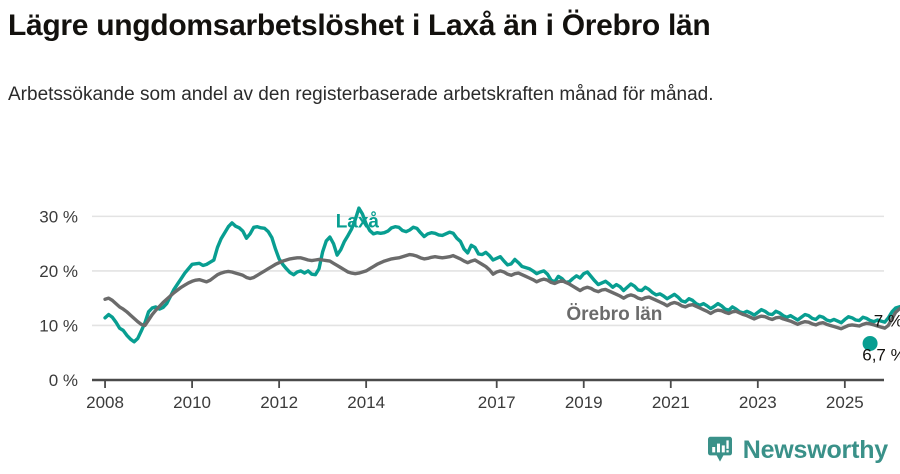 This screenshot has height=474, width=900. What do you see at coordinates (501, 291) in the screenshot?
I see `series-line--rebro-l-n` at bounding box center [501, 291].